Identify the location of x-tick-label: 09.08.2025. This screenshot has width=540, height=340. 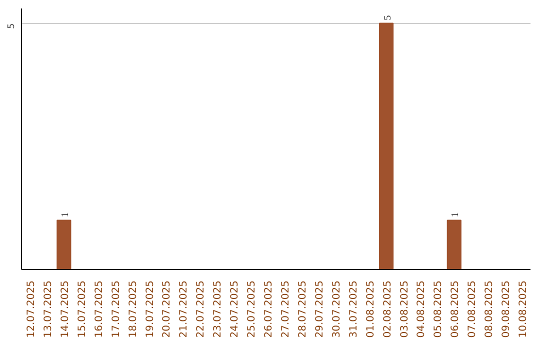
(506, 309).